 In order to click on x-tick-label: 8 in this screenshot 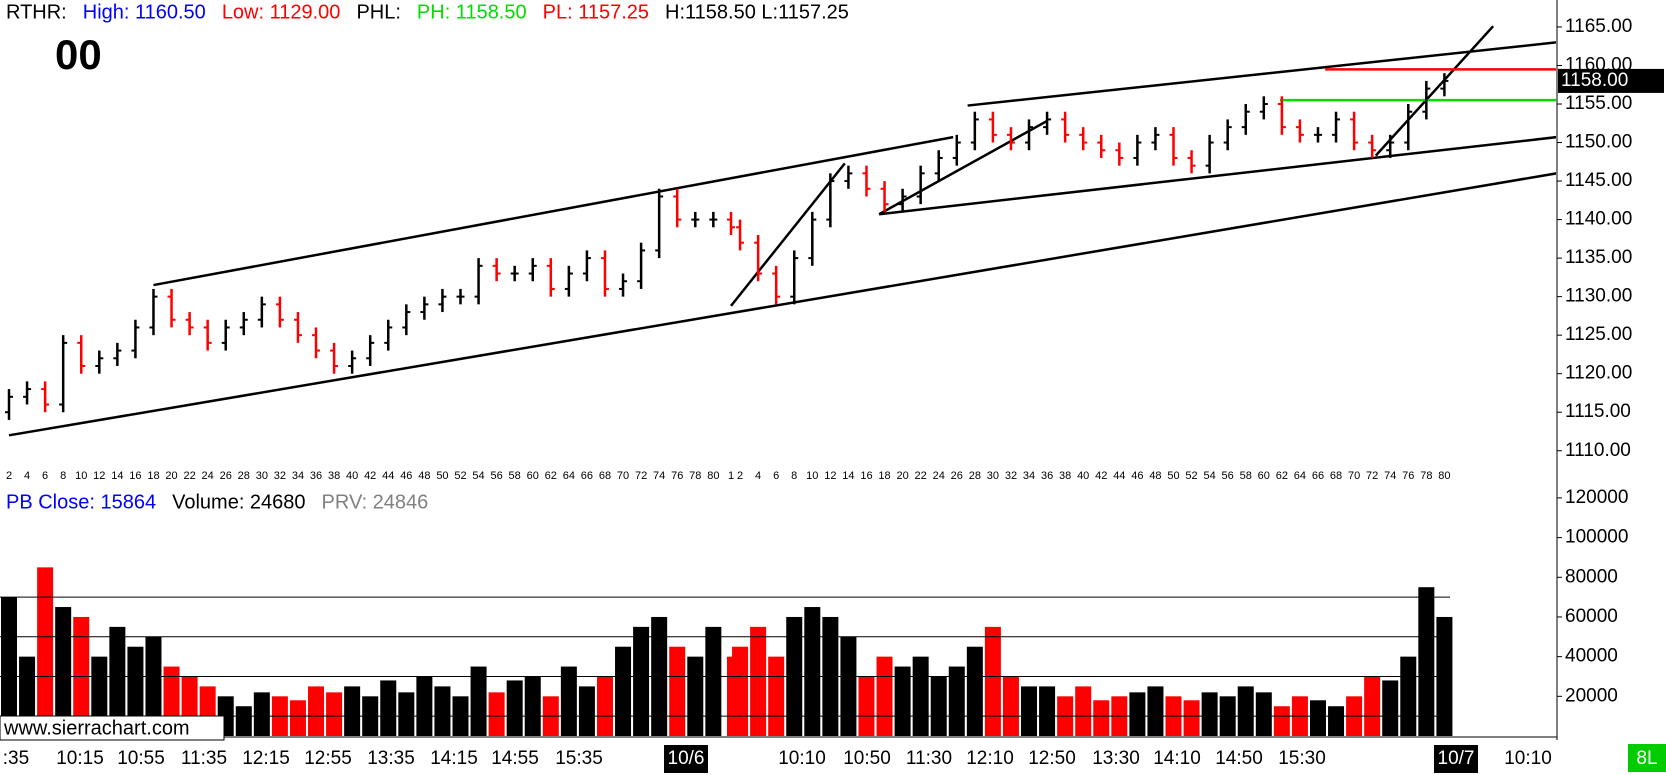, I will do `click(63, 476)`.